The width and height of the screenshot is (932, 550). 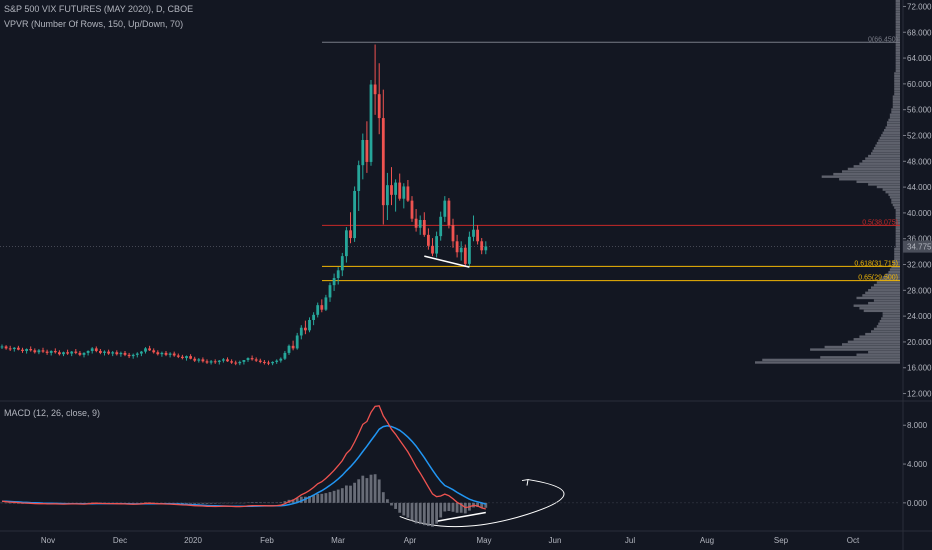 I want to click on time-tick-label: Oct, so click(x=853, y=540).